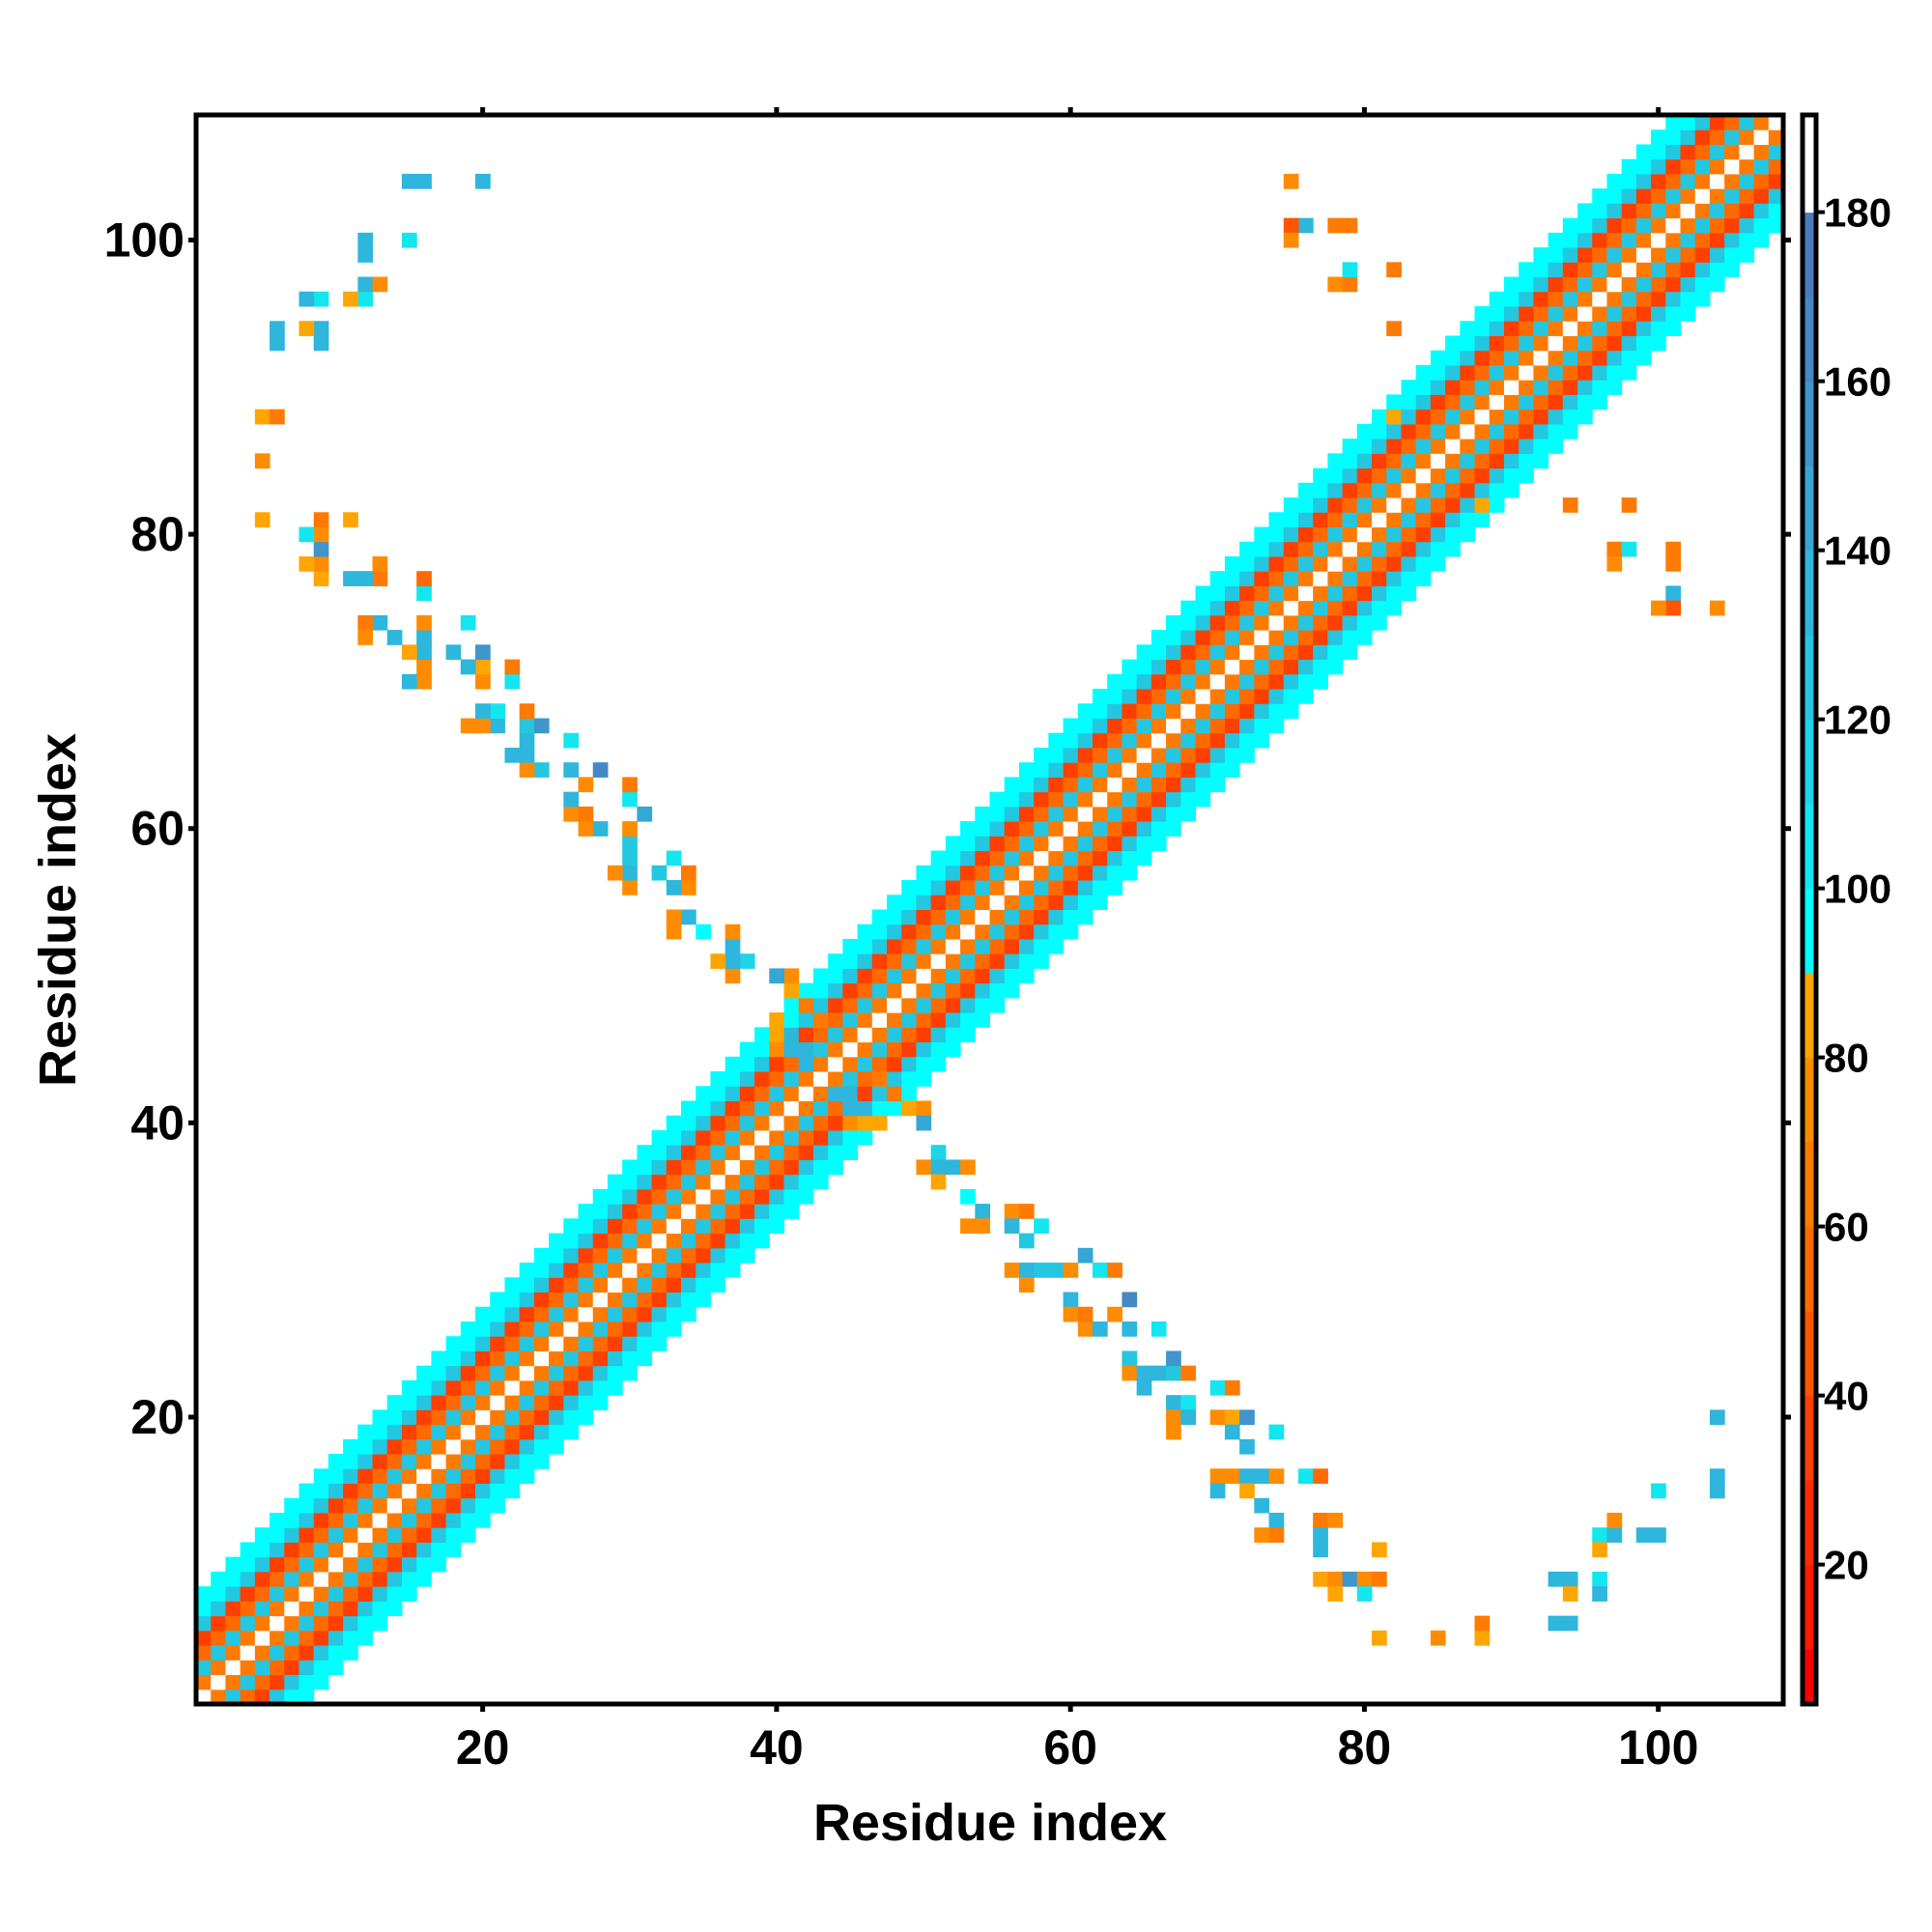 The height and width of the screenshot is (1932, 1932). Describe the element at coordinates (157, 1122) in the screenshot. I see `y-tick-label: 40` at that location.